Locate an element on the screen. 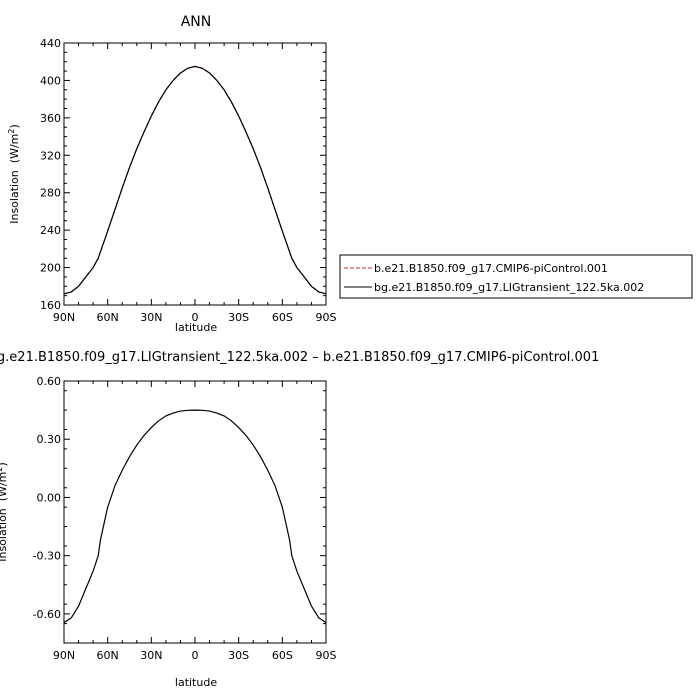  legend-label-picontrol: b.e21.B1850.f09_g17.CMIP6-piControl.001 is located at coordinates (491, 268).